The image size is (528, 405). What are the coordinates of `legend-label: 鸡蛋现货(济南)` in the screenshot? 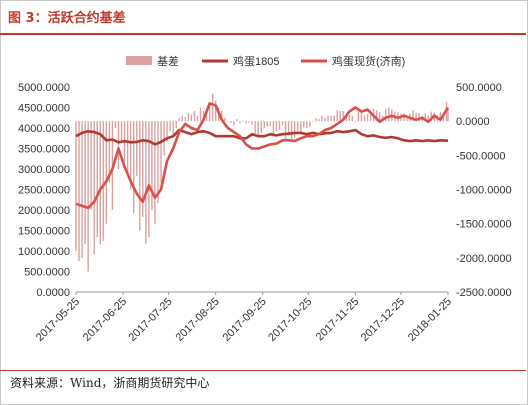 It's located at (368, 61).